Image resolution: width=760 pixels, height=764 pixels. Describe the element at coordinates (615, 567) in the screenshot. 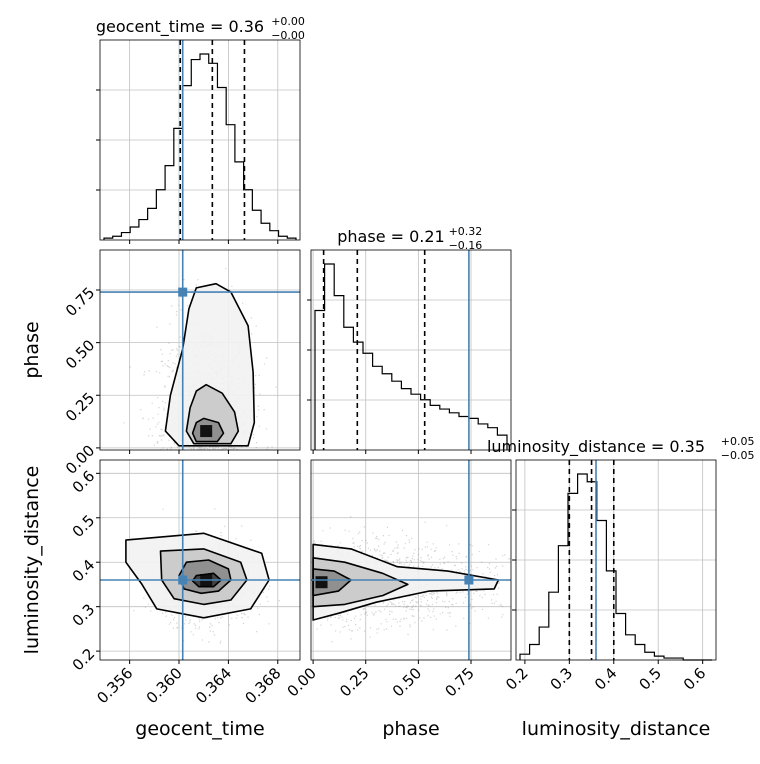

I see `histogram-luminosity_distance` at that location.